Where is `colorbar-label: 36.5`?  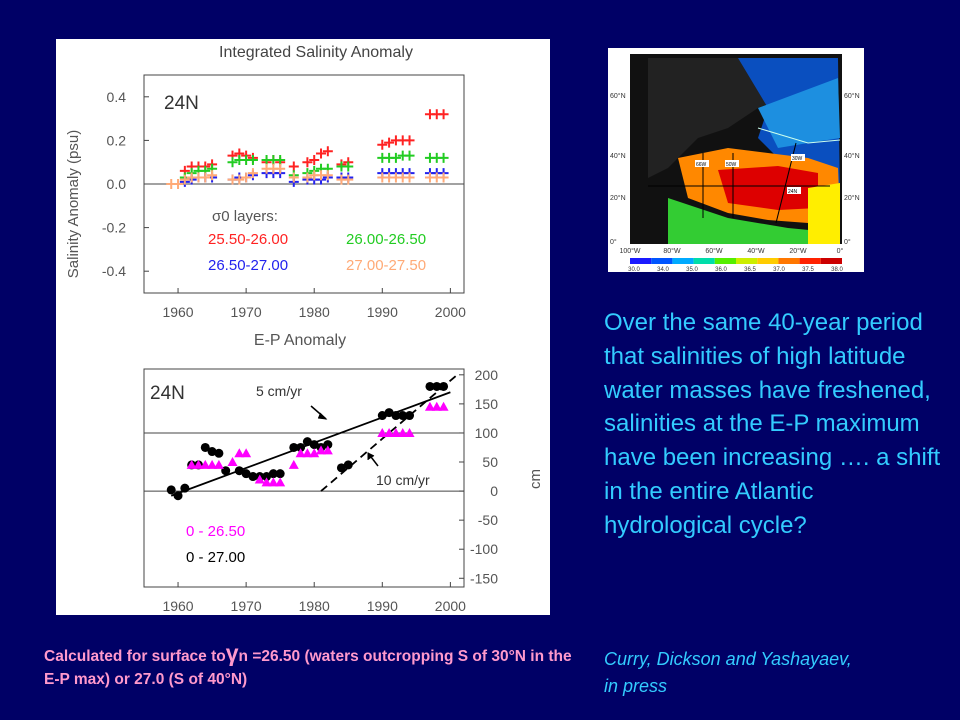 colorbar-label: 36.5 is located at coordinates (750, 269).